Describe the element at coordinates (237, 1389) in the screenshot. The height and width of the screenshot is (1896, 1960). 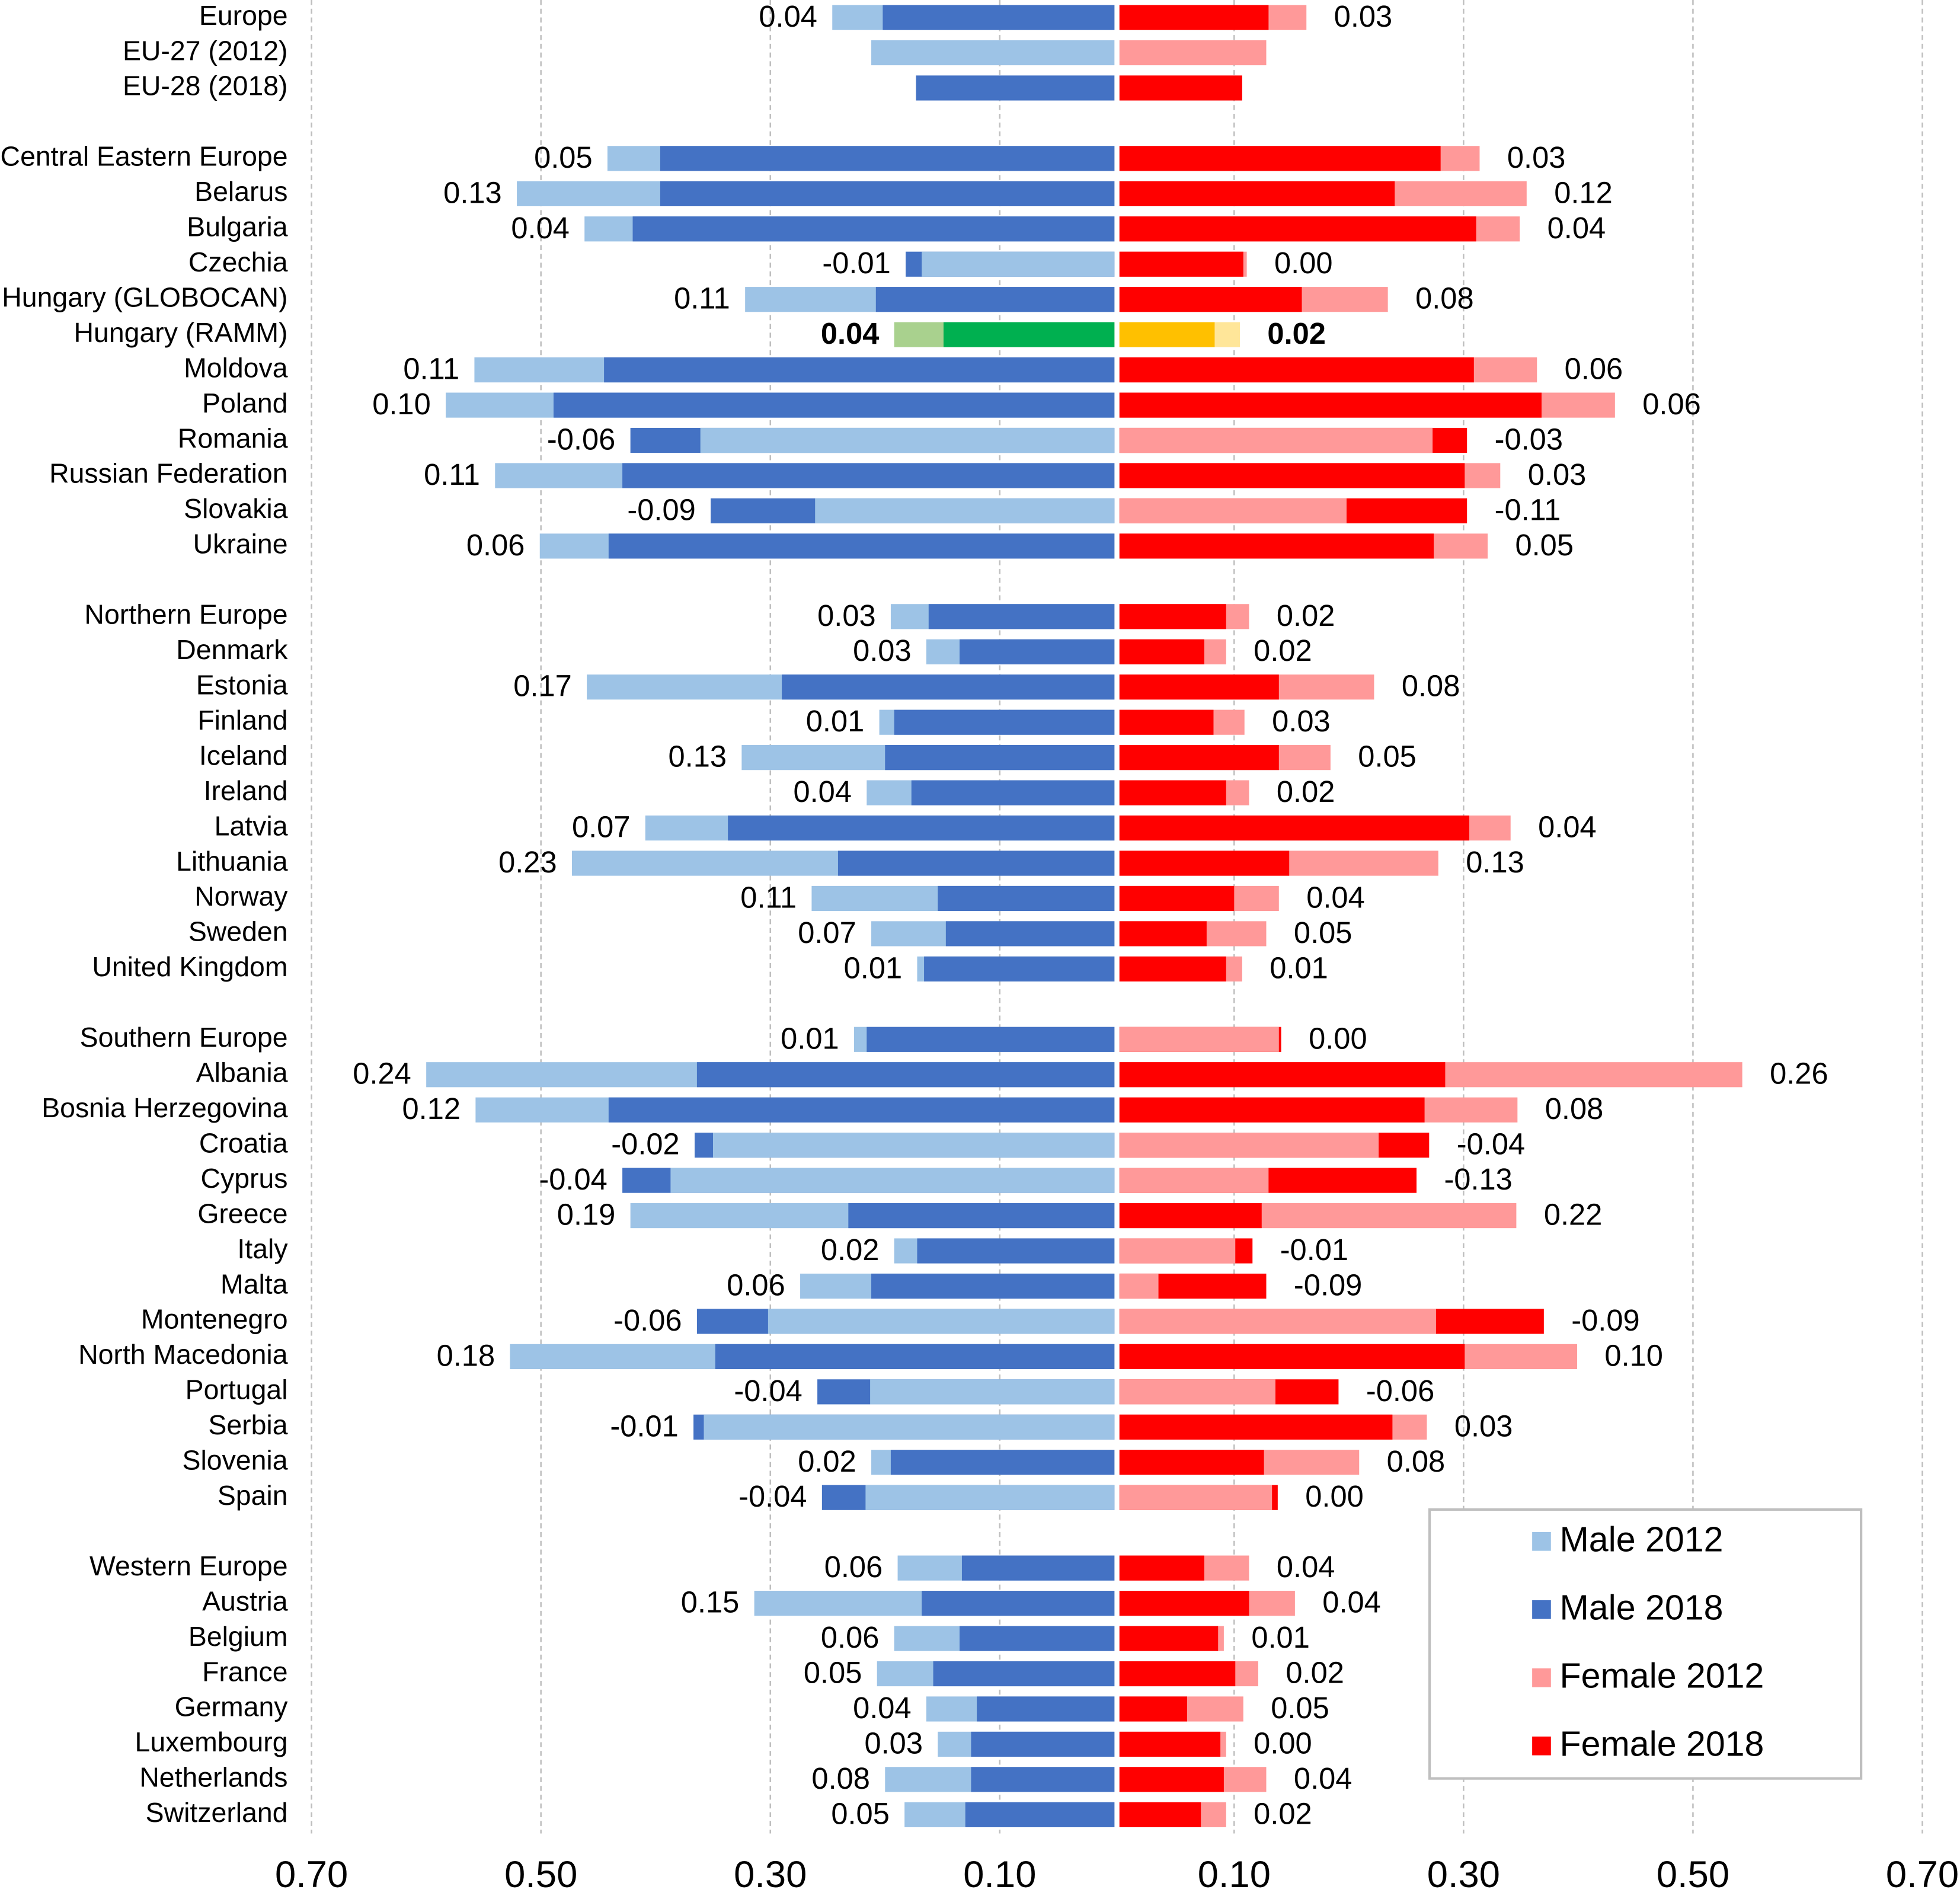
I see `category-label: Portugal` at that location.